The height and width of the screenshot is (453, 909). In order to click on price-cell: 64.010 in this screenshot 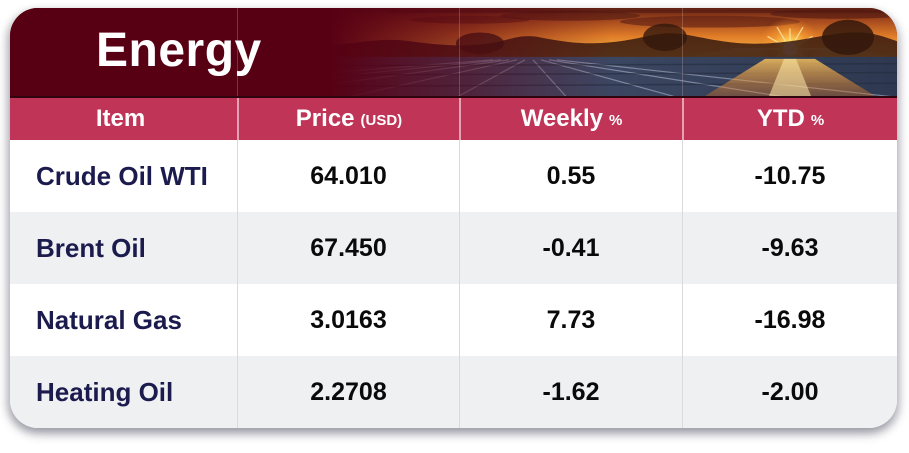, I will do `click(348, 176)`.